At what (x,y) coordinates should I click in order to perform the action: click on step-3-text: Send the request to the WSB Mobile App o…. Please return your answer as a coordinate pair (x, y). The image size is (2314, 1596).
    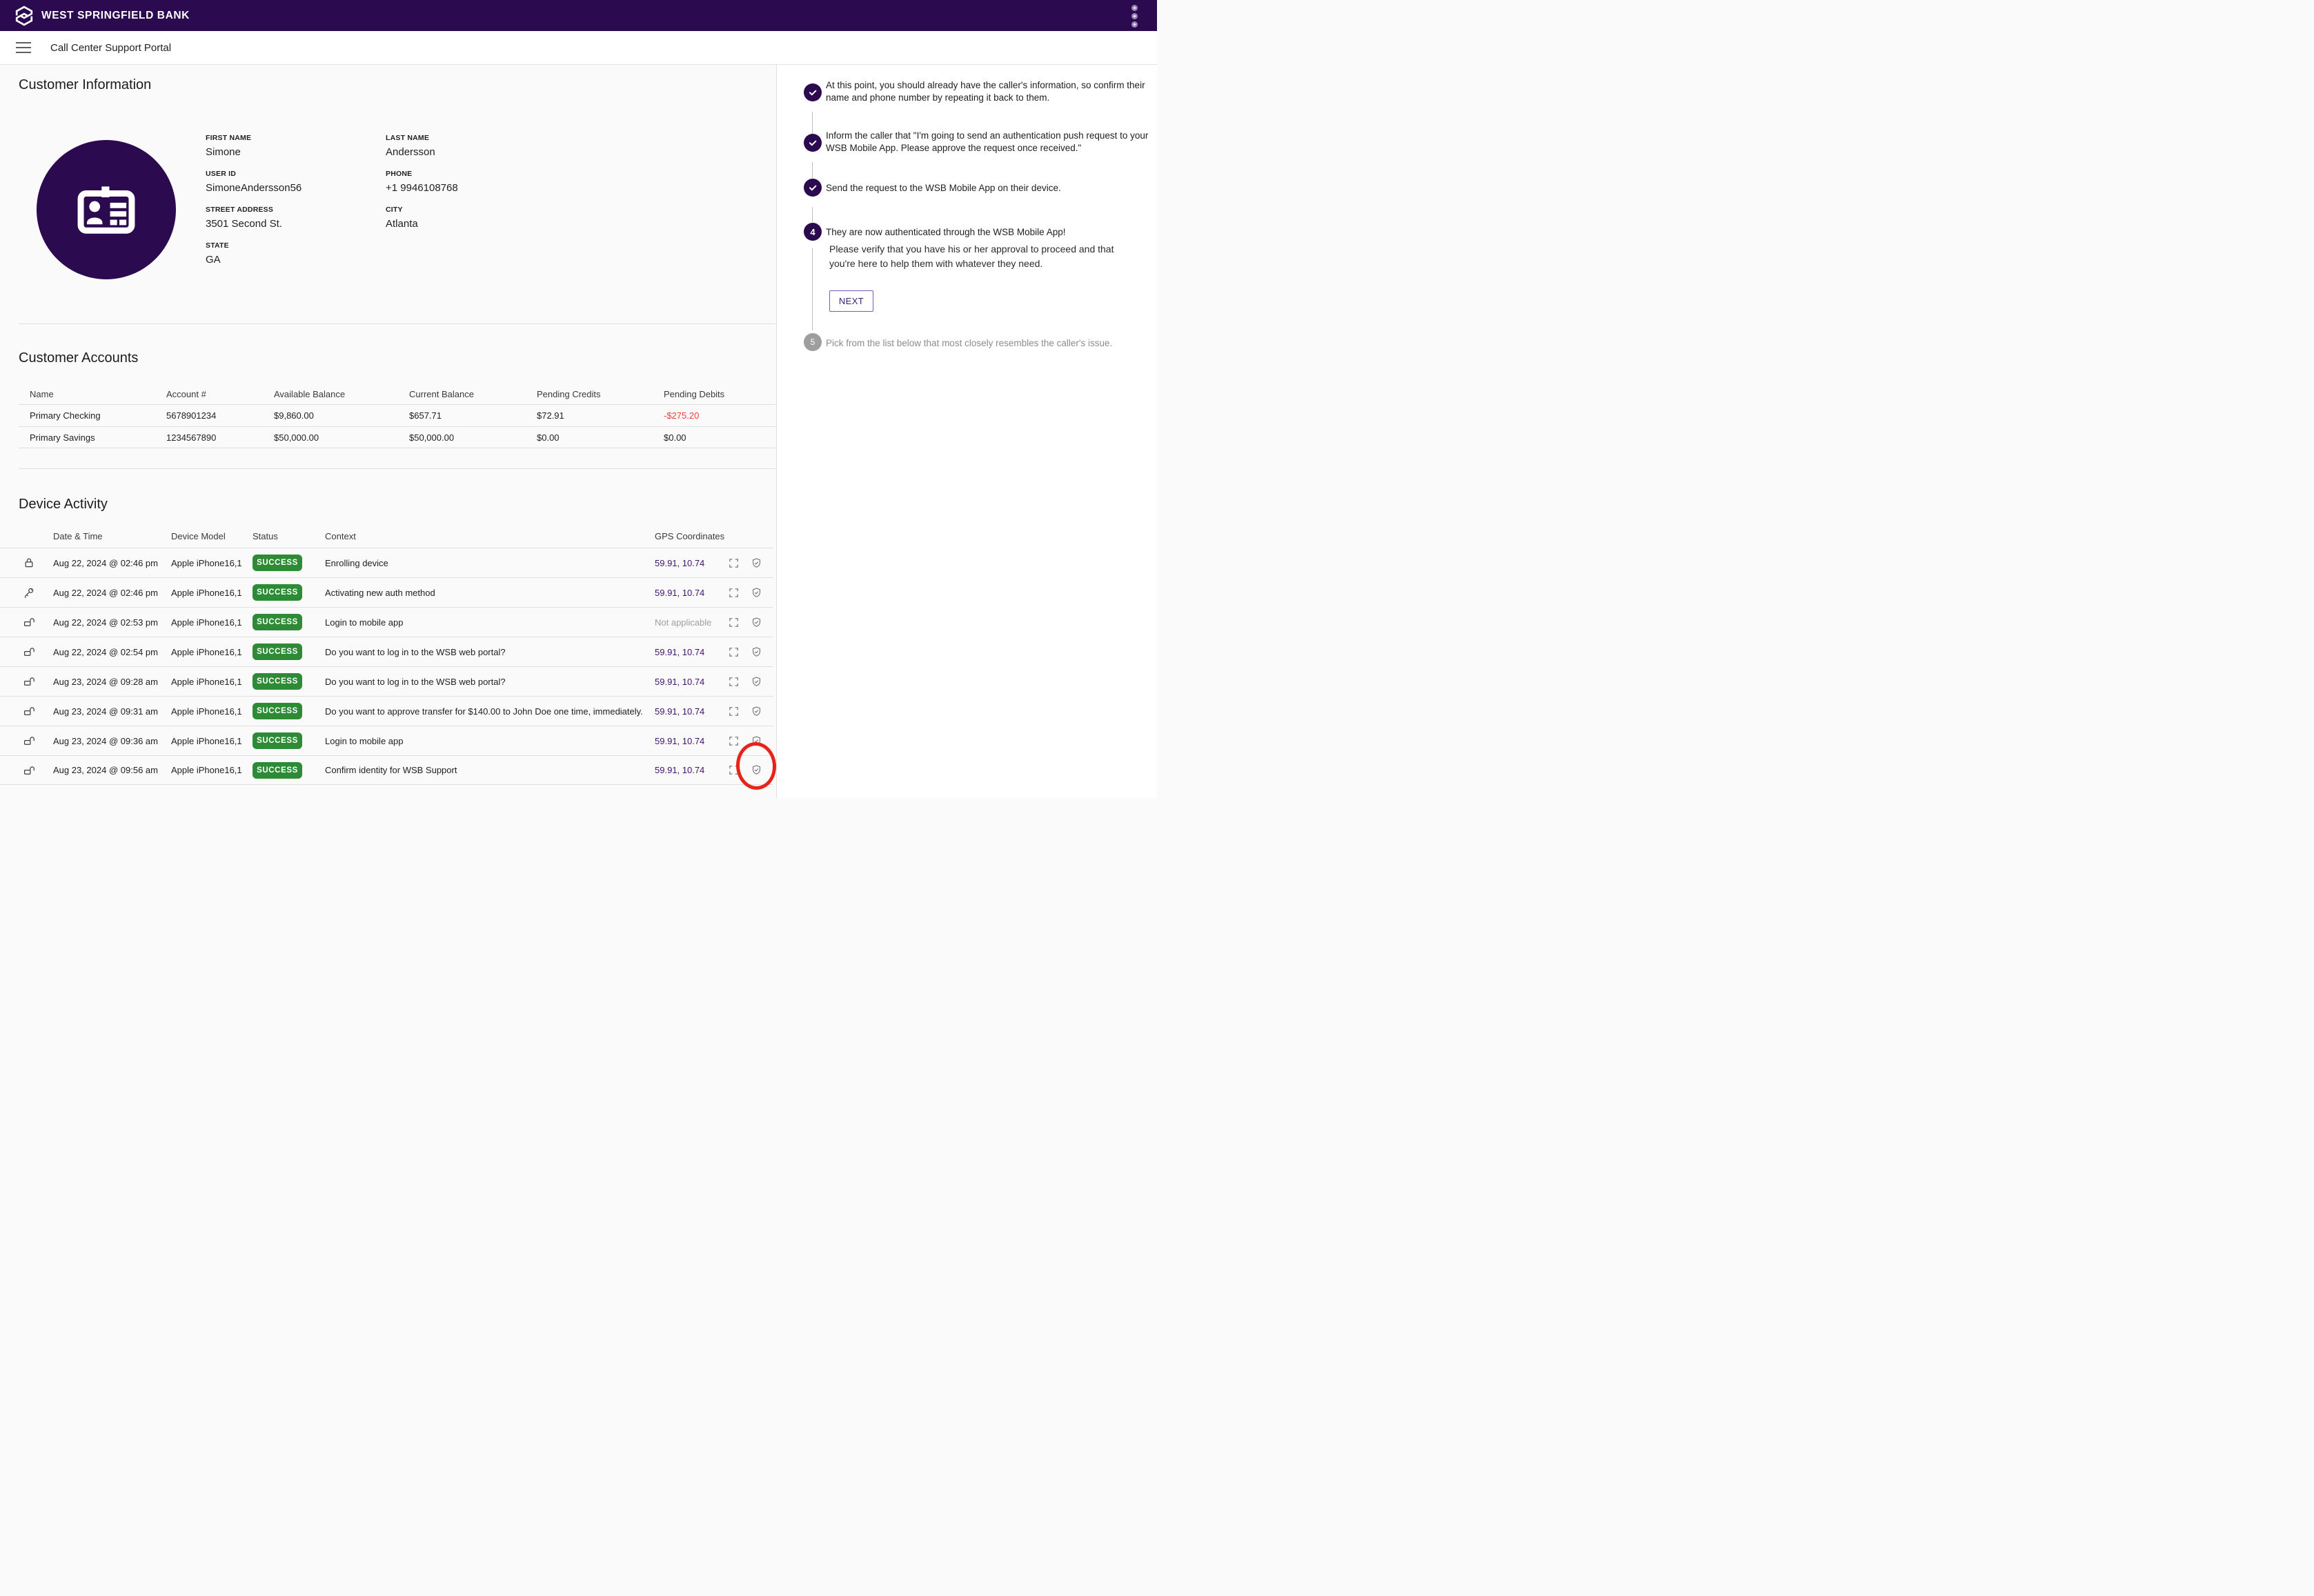
    Looking at the image, I should click on (943, 188).